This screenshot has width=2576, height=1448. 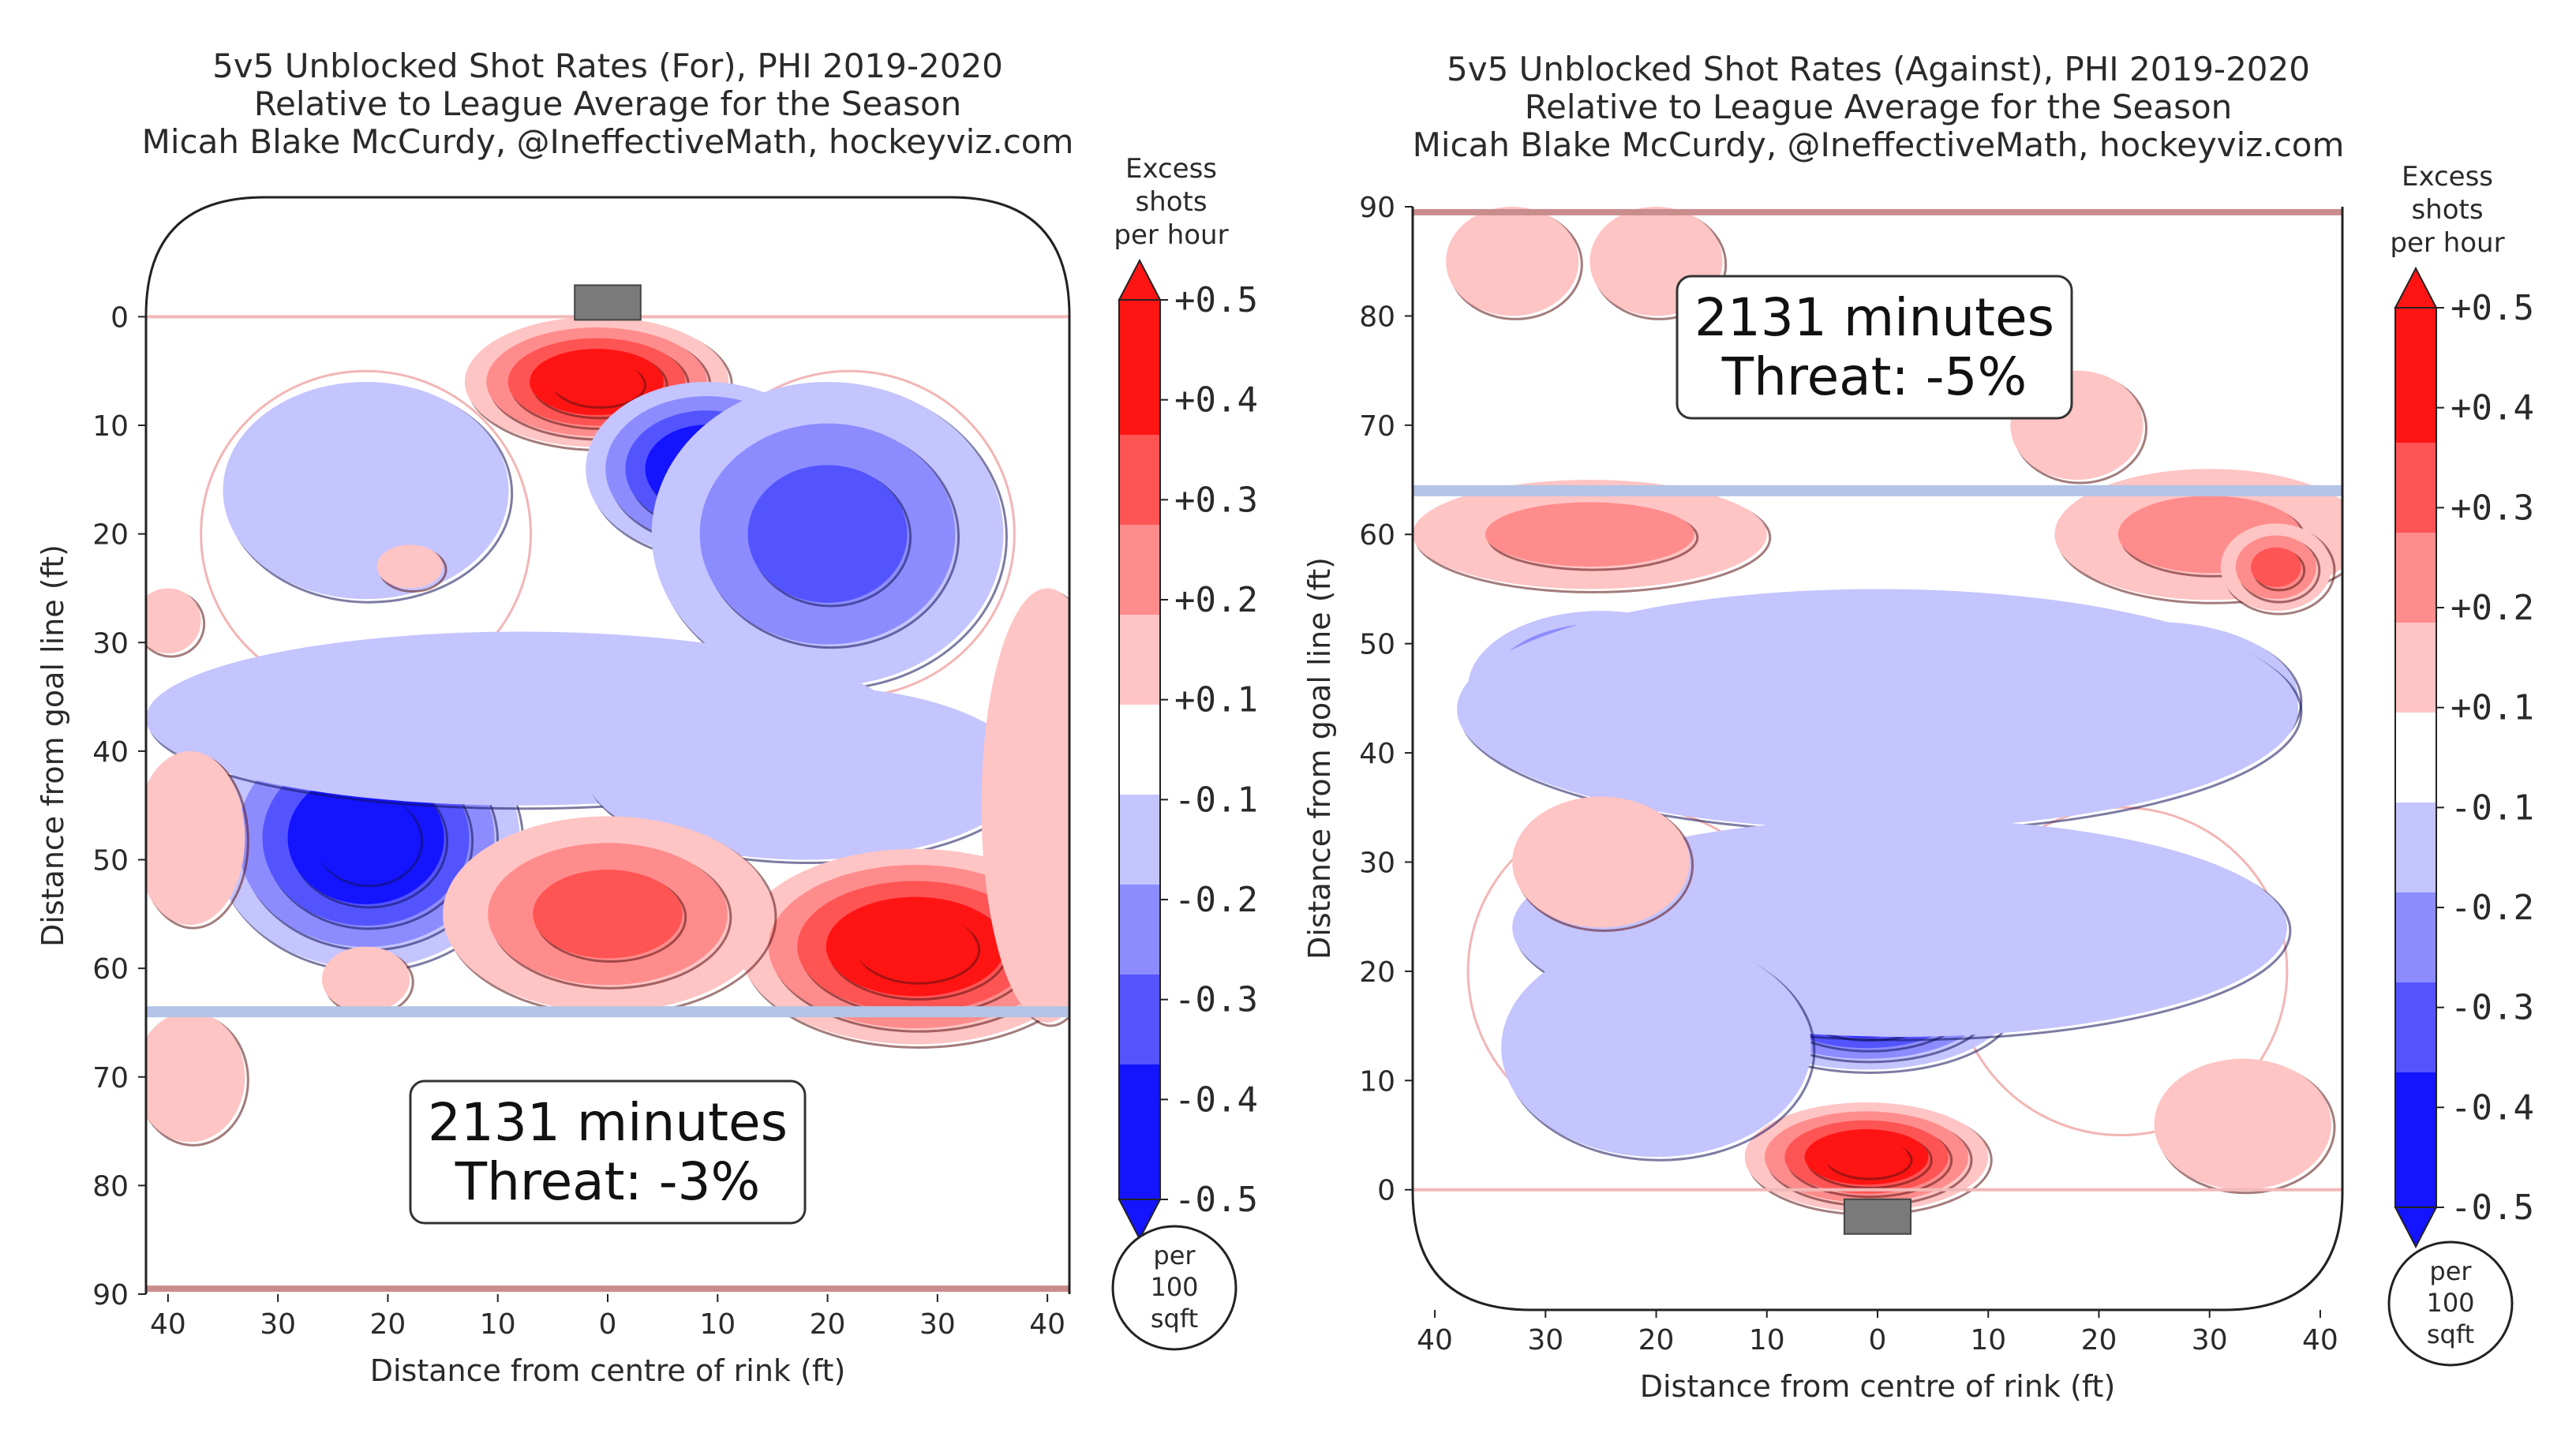 What do you see at coordinates (1377, 426) in the screenshot?
I see `y-tick-label: 70` at bounding box center [1377, 426].